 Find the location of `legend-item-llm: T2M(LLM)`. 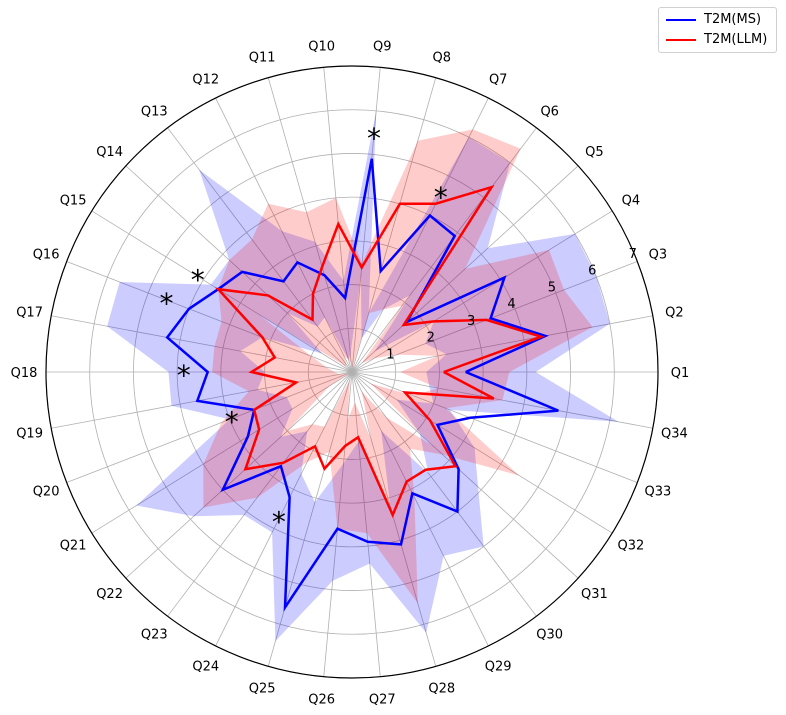

legend-item-llm: T2M(LLM) is located at coordinates (716, 39).